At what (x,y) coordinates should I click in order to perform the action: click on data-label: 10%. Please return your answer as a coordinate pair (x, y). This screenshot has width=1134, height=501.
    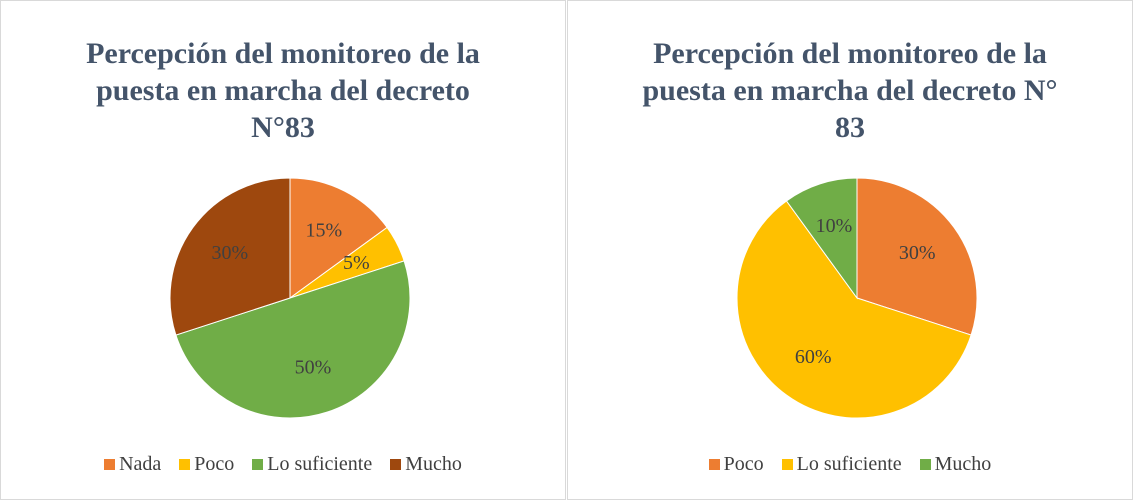
    Looking at the image, I should click on (834, 226).